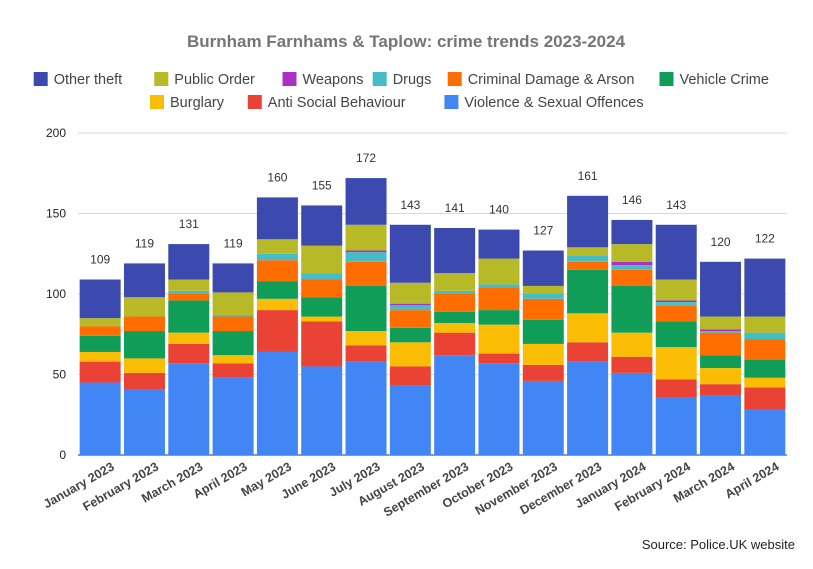  What do you see at coordinates (333, 80) in the screenshot?
I see `legend-label: Weapons` at bounding box center [333, 80].